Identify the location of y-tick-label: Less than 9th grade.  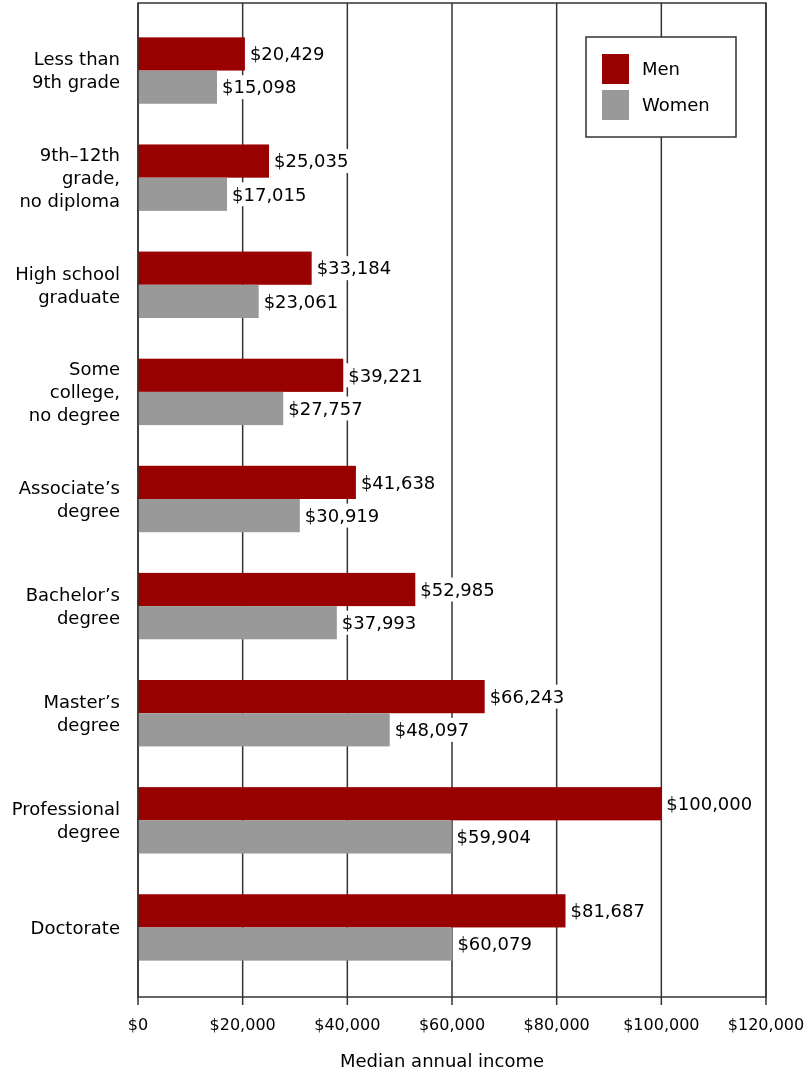
(76, 70).